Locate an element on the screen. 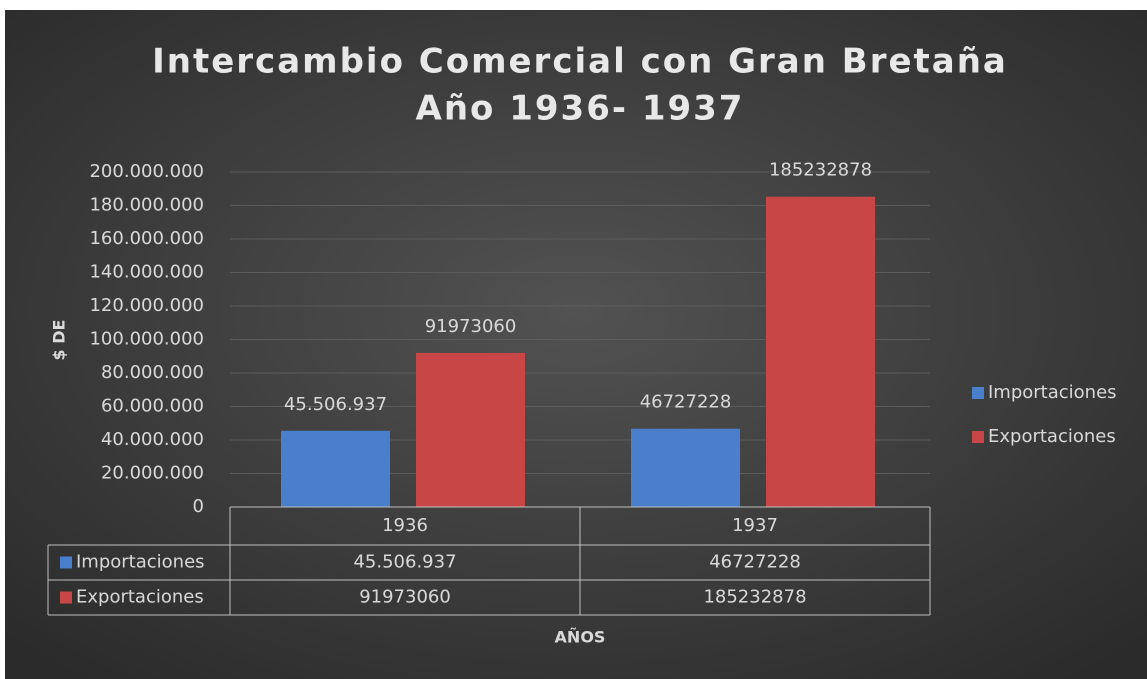  x-axis-label: AÑOS is located at coordinates (580, 637).